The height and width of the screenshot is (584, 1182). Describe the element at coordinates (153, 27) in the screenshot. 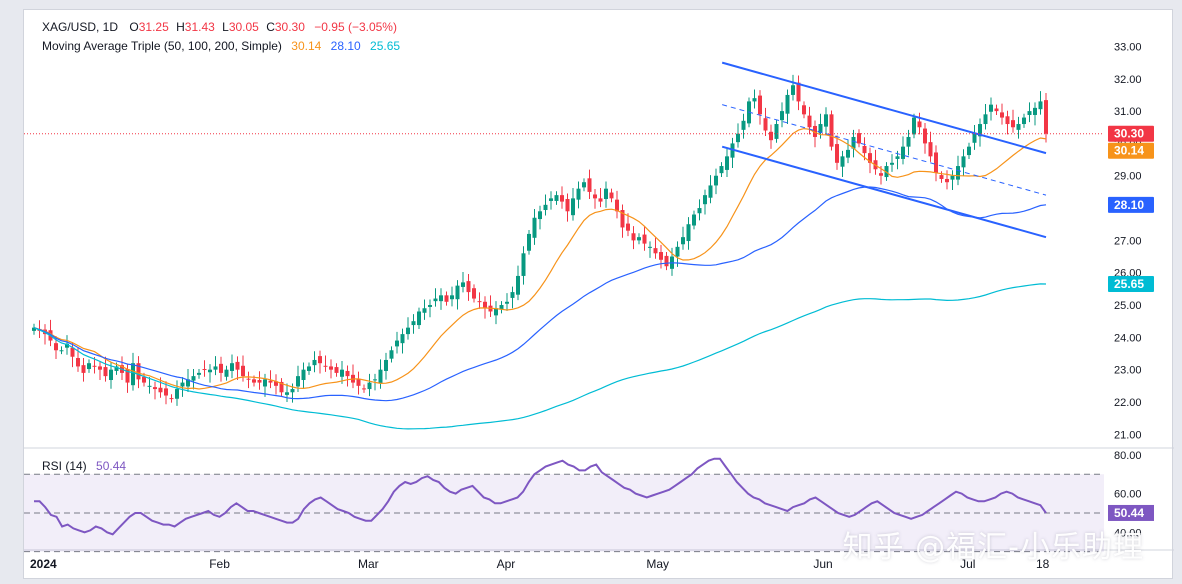

I see `open-value: 31.25` at that location.